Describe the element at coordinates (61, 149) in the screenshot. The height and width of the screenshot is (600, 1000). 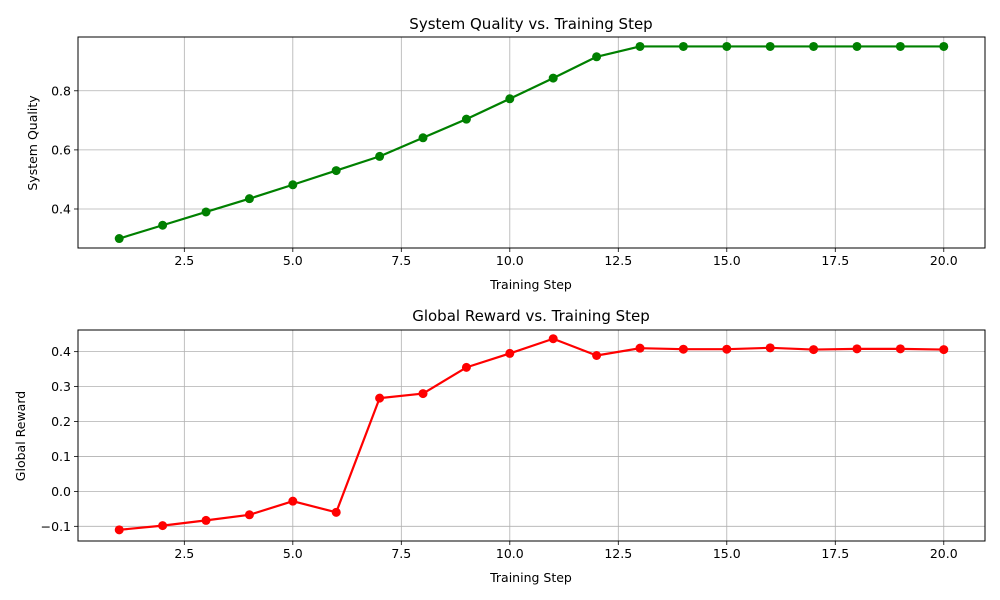
I see `y-tick-label: 0.6` at that location.